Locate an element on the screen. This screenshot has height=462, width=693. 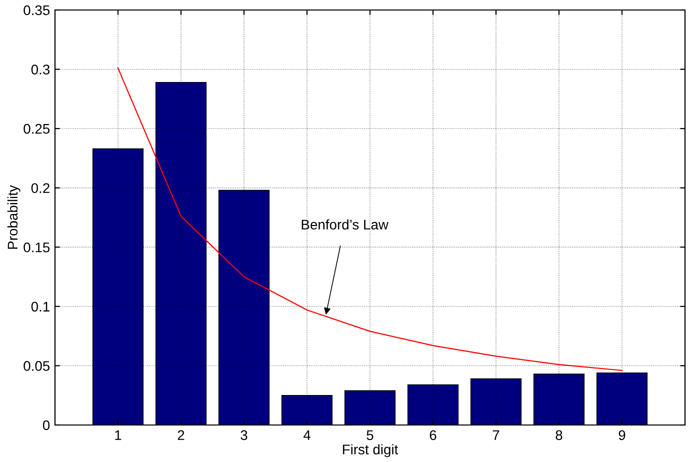
x-tick-label: 8 is located at coordinates (559, 435).